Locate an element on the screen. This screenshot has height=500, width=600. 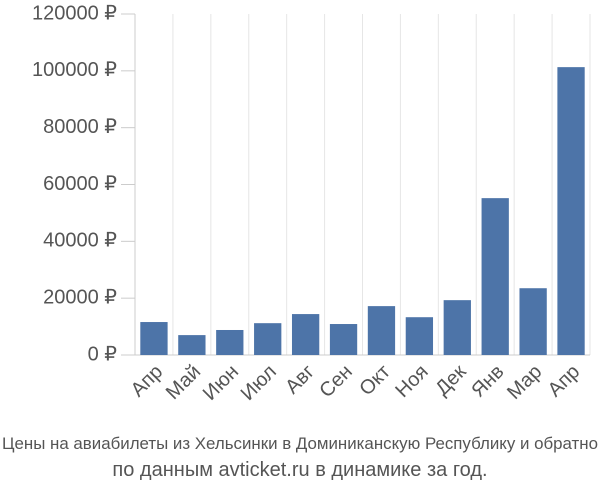
x-tick-label: Май is located at coordinates (183, 382).